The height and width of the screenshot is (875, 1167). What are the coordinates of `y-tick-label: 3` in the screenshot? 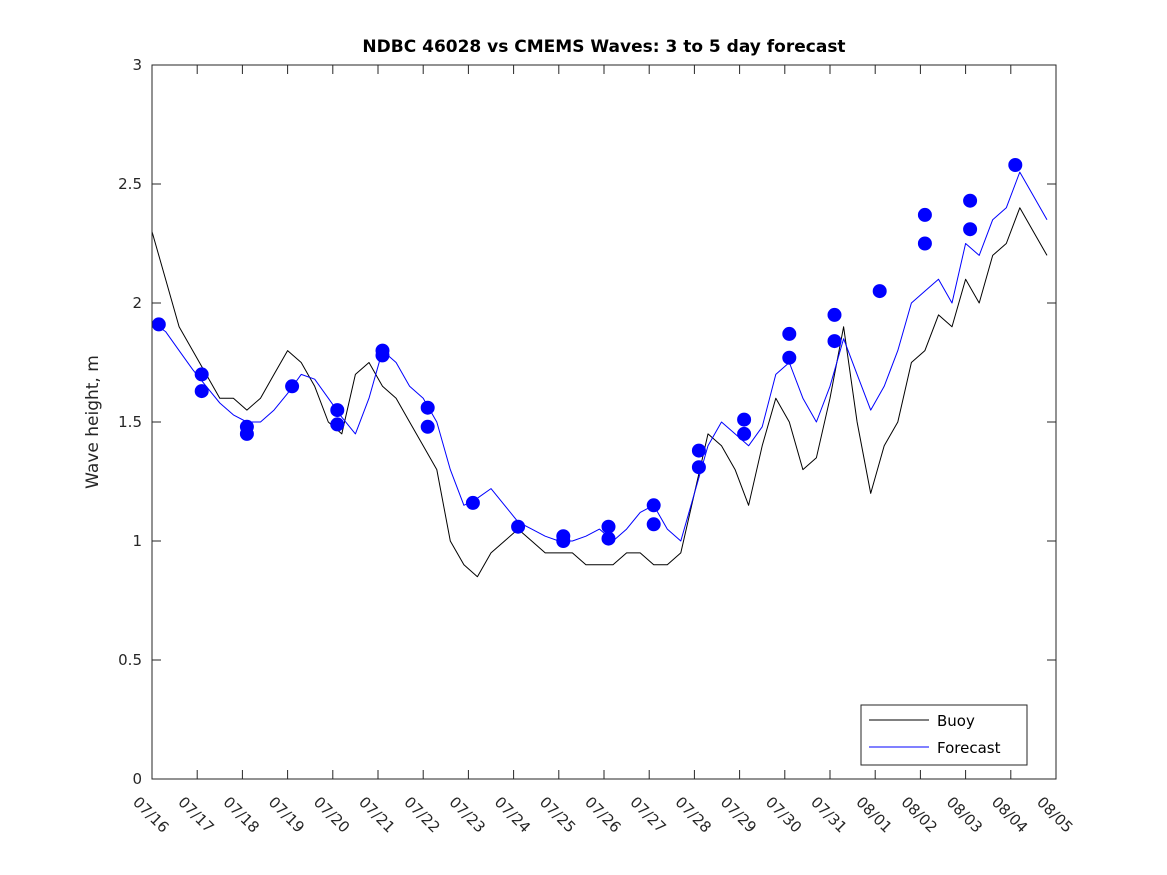 It's located at (137, 65).